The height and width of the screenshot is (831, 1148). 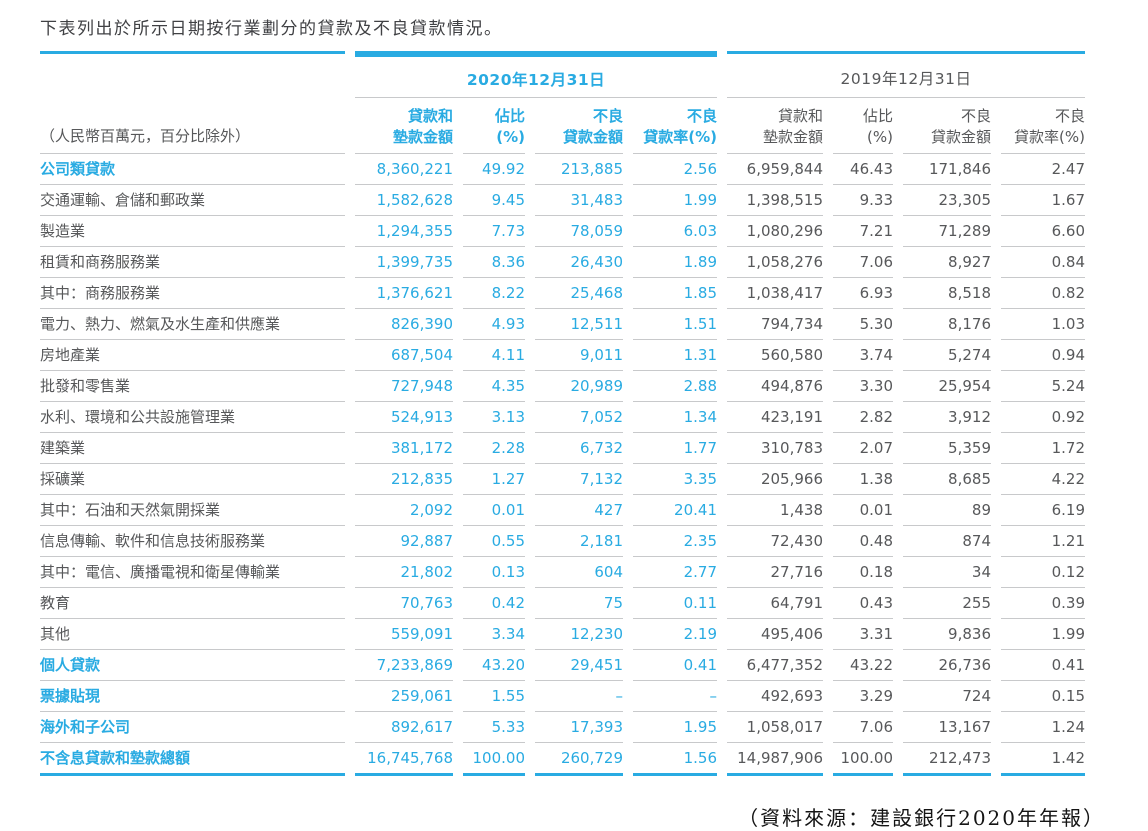 What do you see at coordinates (192, 386) in the screenshot?
I see `row-label: 批發和零售業` at bounding box center [192, 386].